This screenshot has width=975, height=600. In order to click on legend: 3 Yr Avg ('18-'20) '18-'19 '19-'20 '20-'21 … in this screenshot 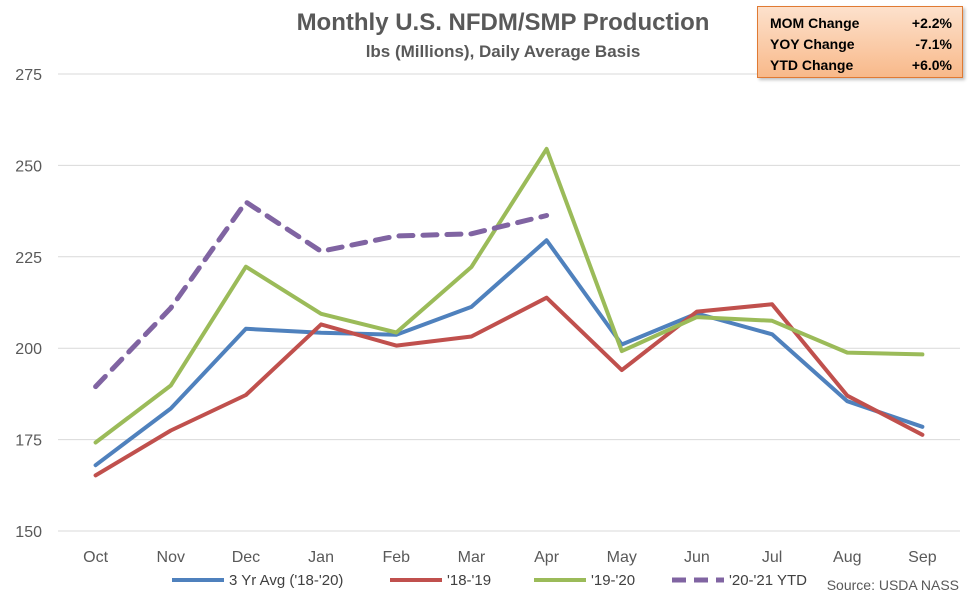, I will do `click(489, 580)`.